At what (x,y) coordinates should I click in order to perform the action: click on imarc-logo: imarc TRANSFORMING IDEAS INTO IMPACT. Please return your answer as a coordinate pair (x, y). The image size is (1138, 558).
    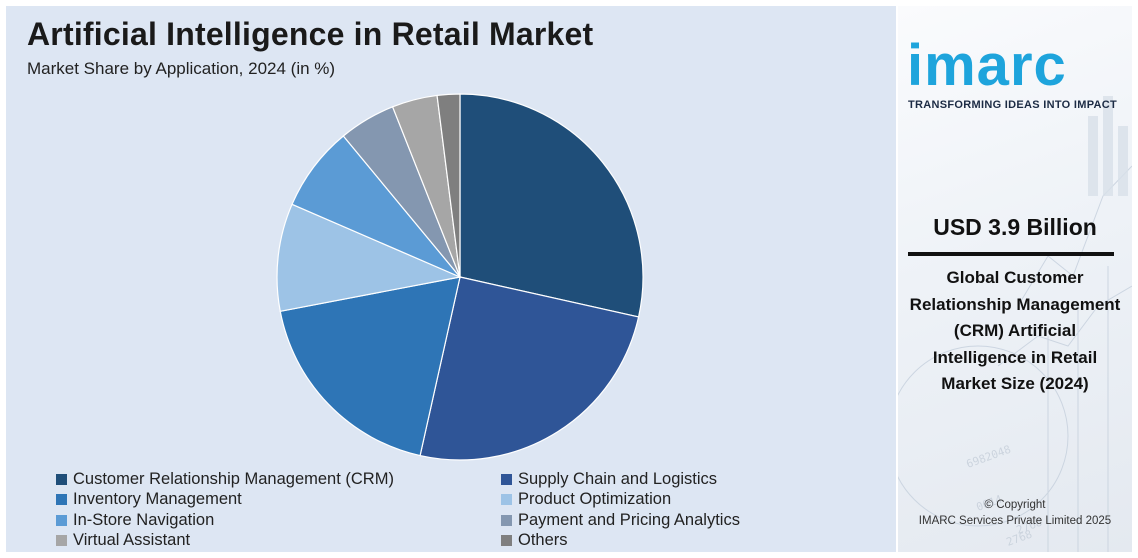
    Looking at the image, I should click on (1015, 72).